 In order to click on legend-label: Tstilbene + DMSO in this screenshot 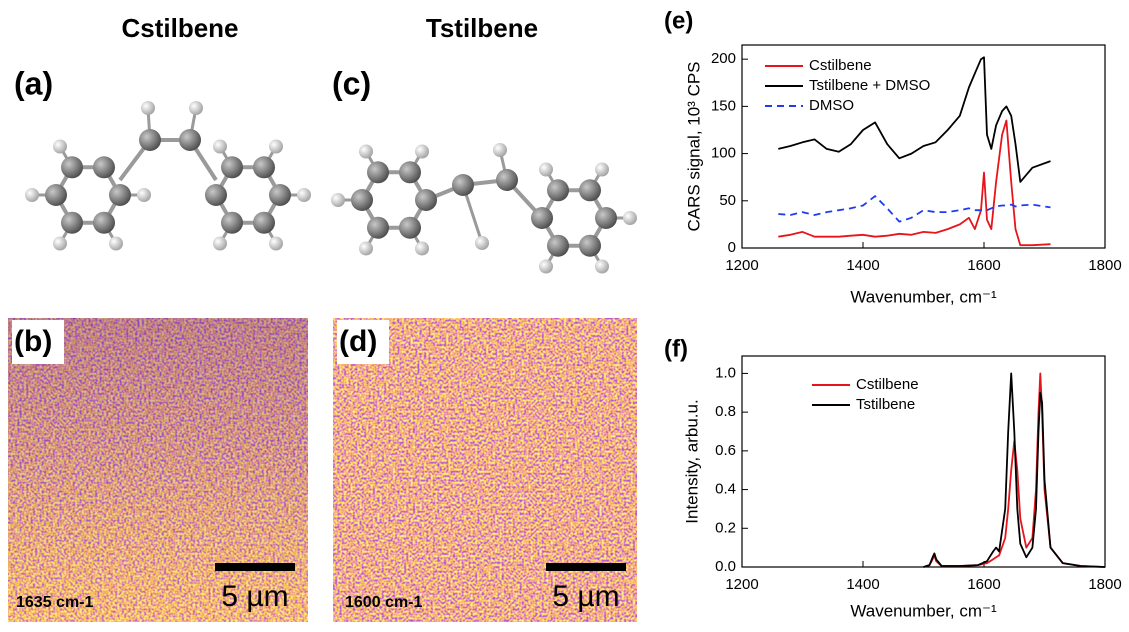, I will do `click(869, 85)`.